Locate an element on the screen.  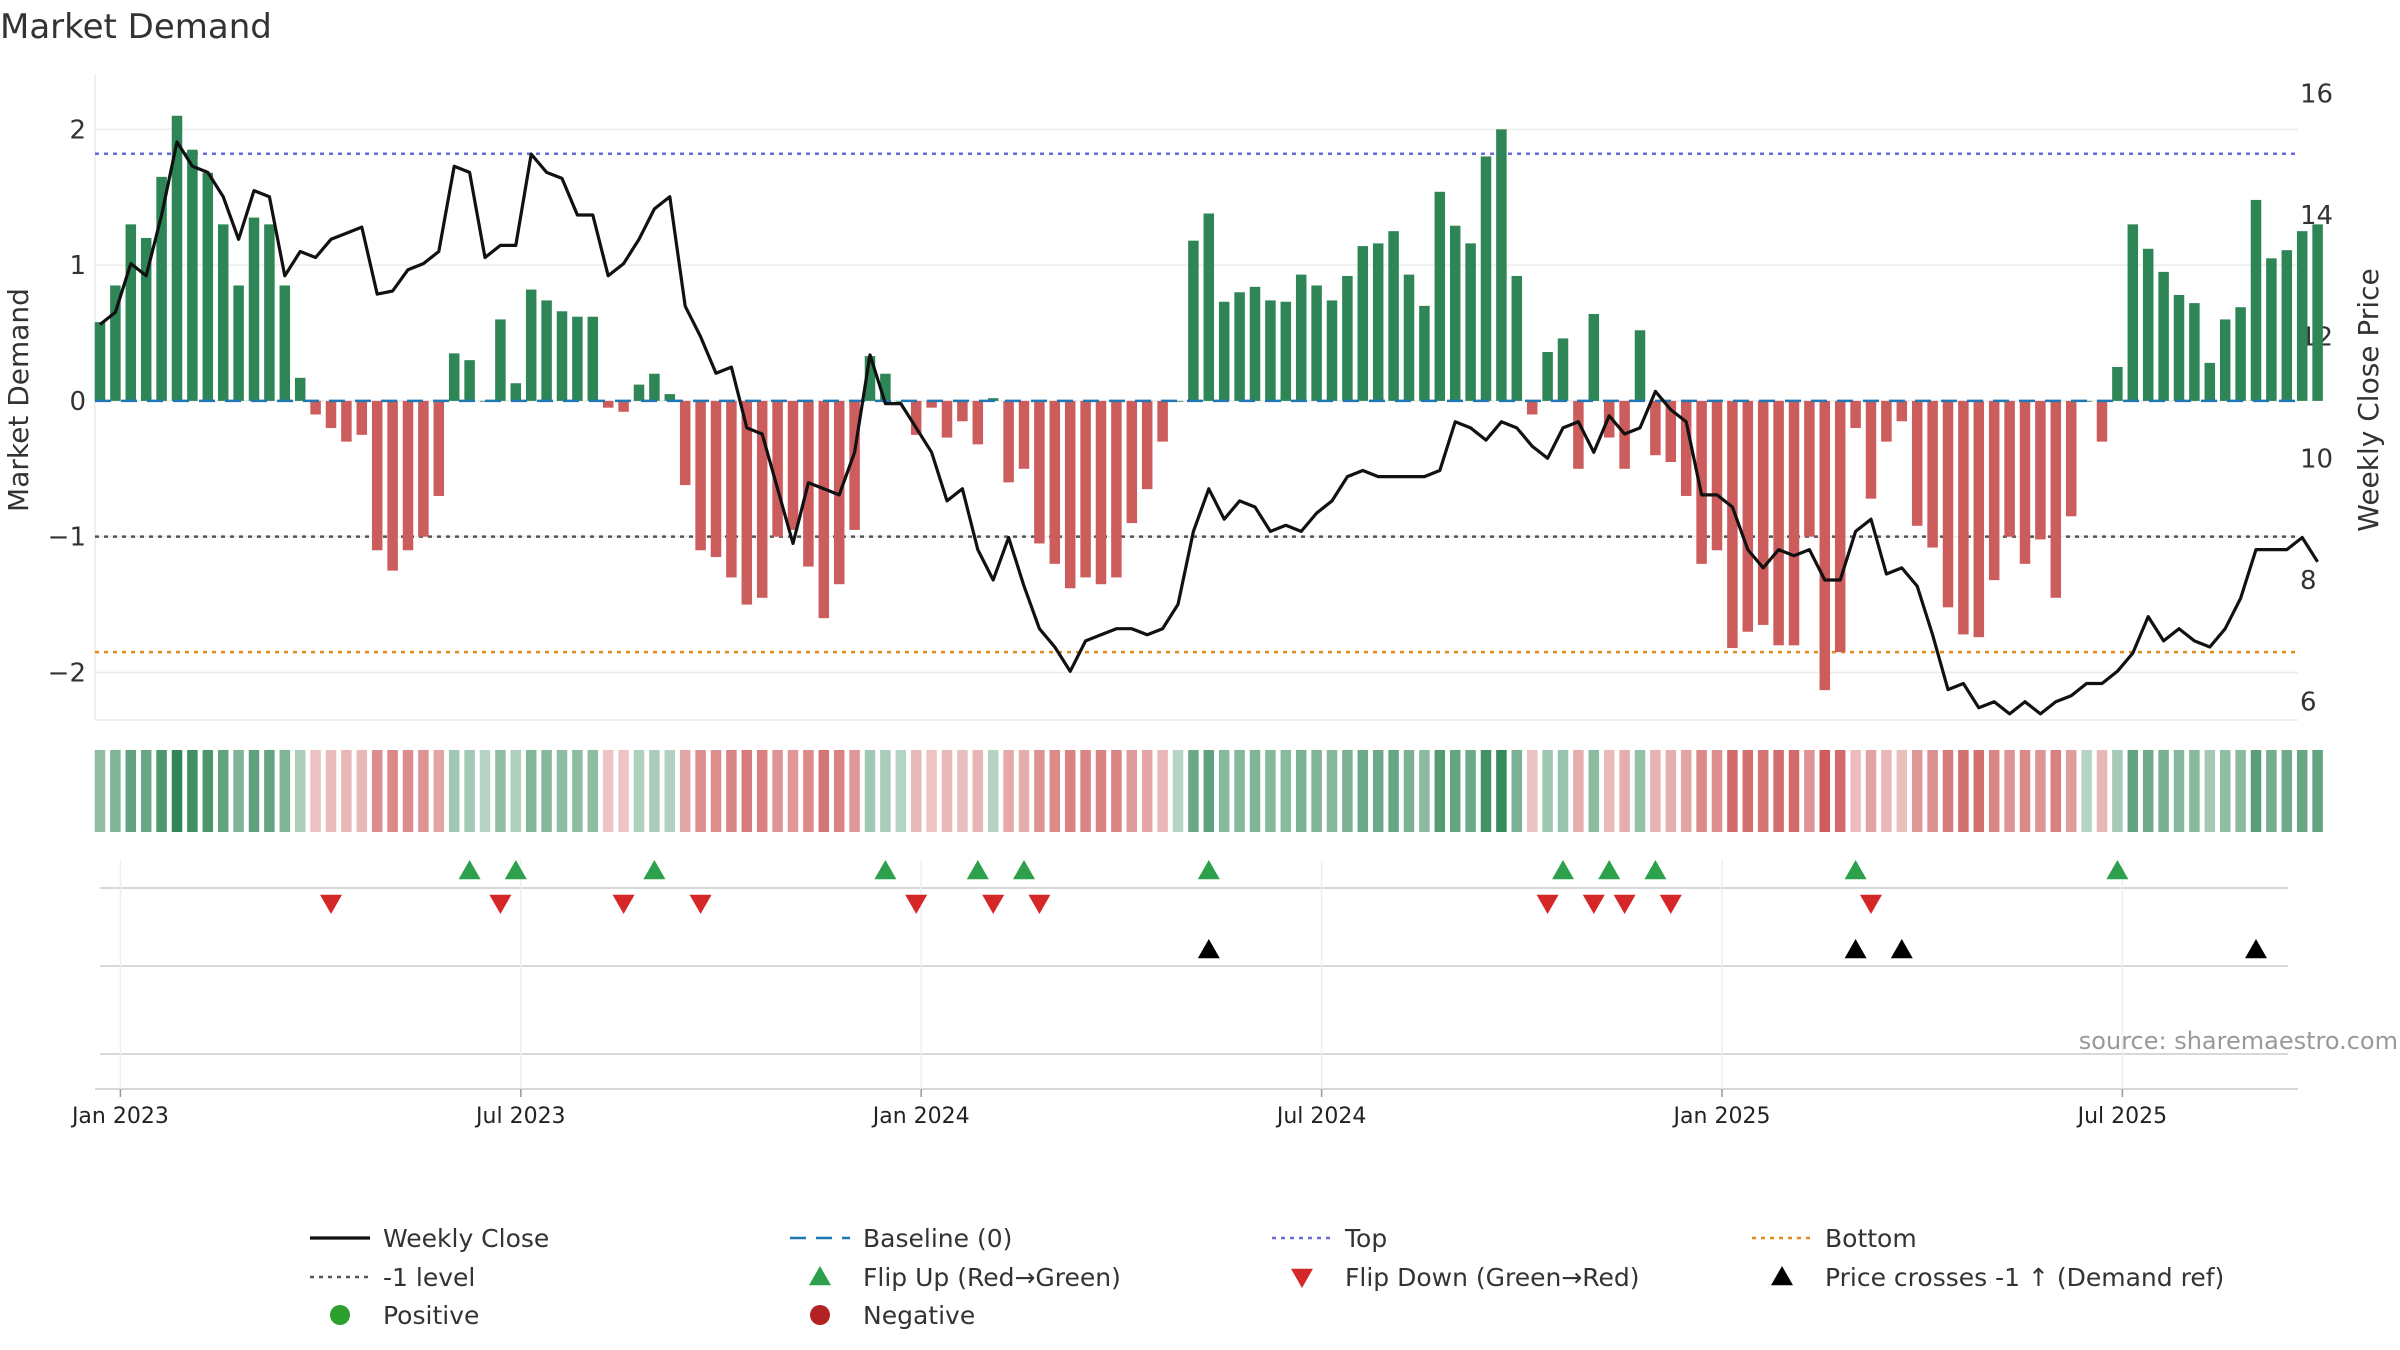
y-tick-label: 1 is located at coordinates (77, 266).